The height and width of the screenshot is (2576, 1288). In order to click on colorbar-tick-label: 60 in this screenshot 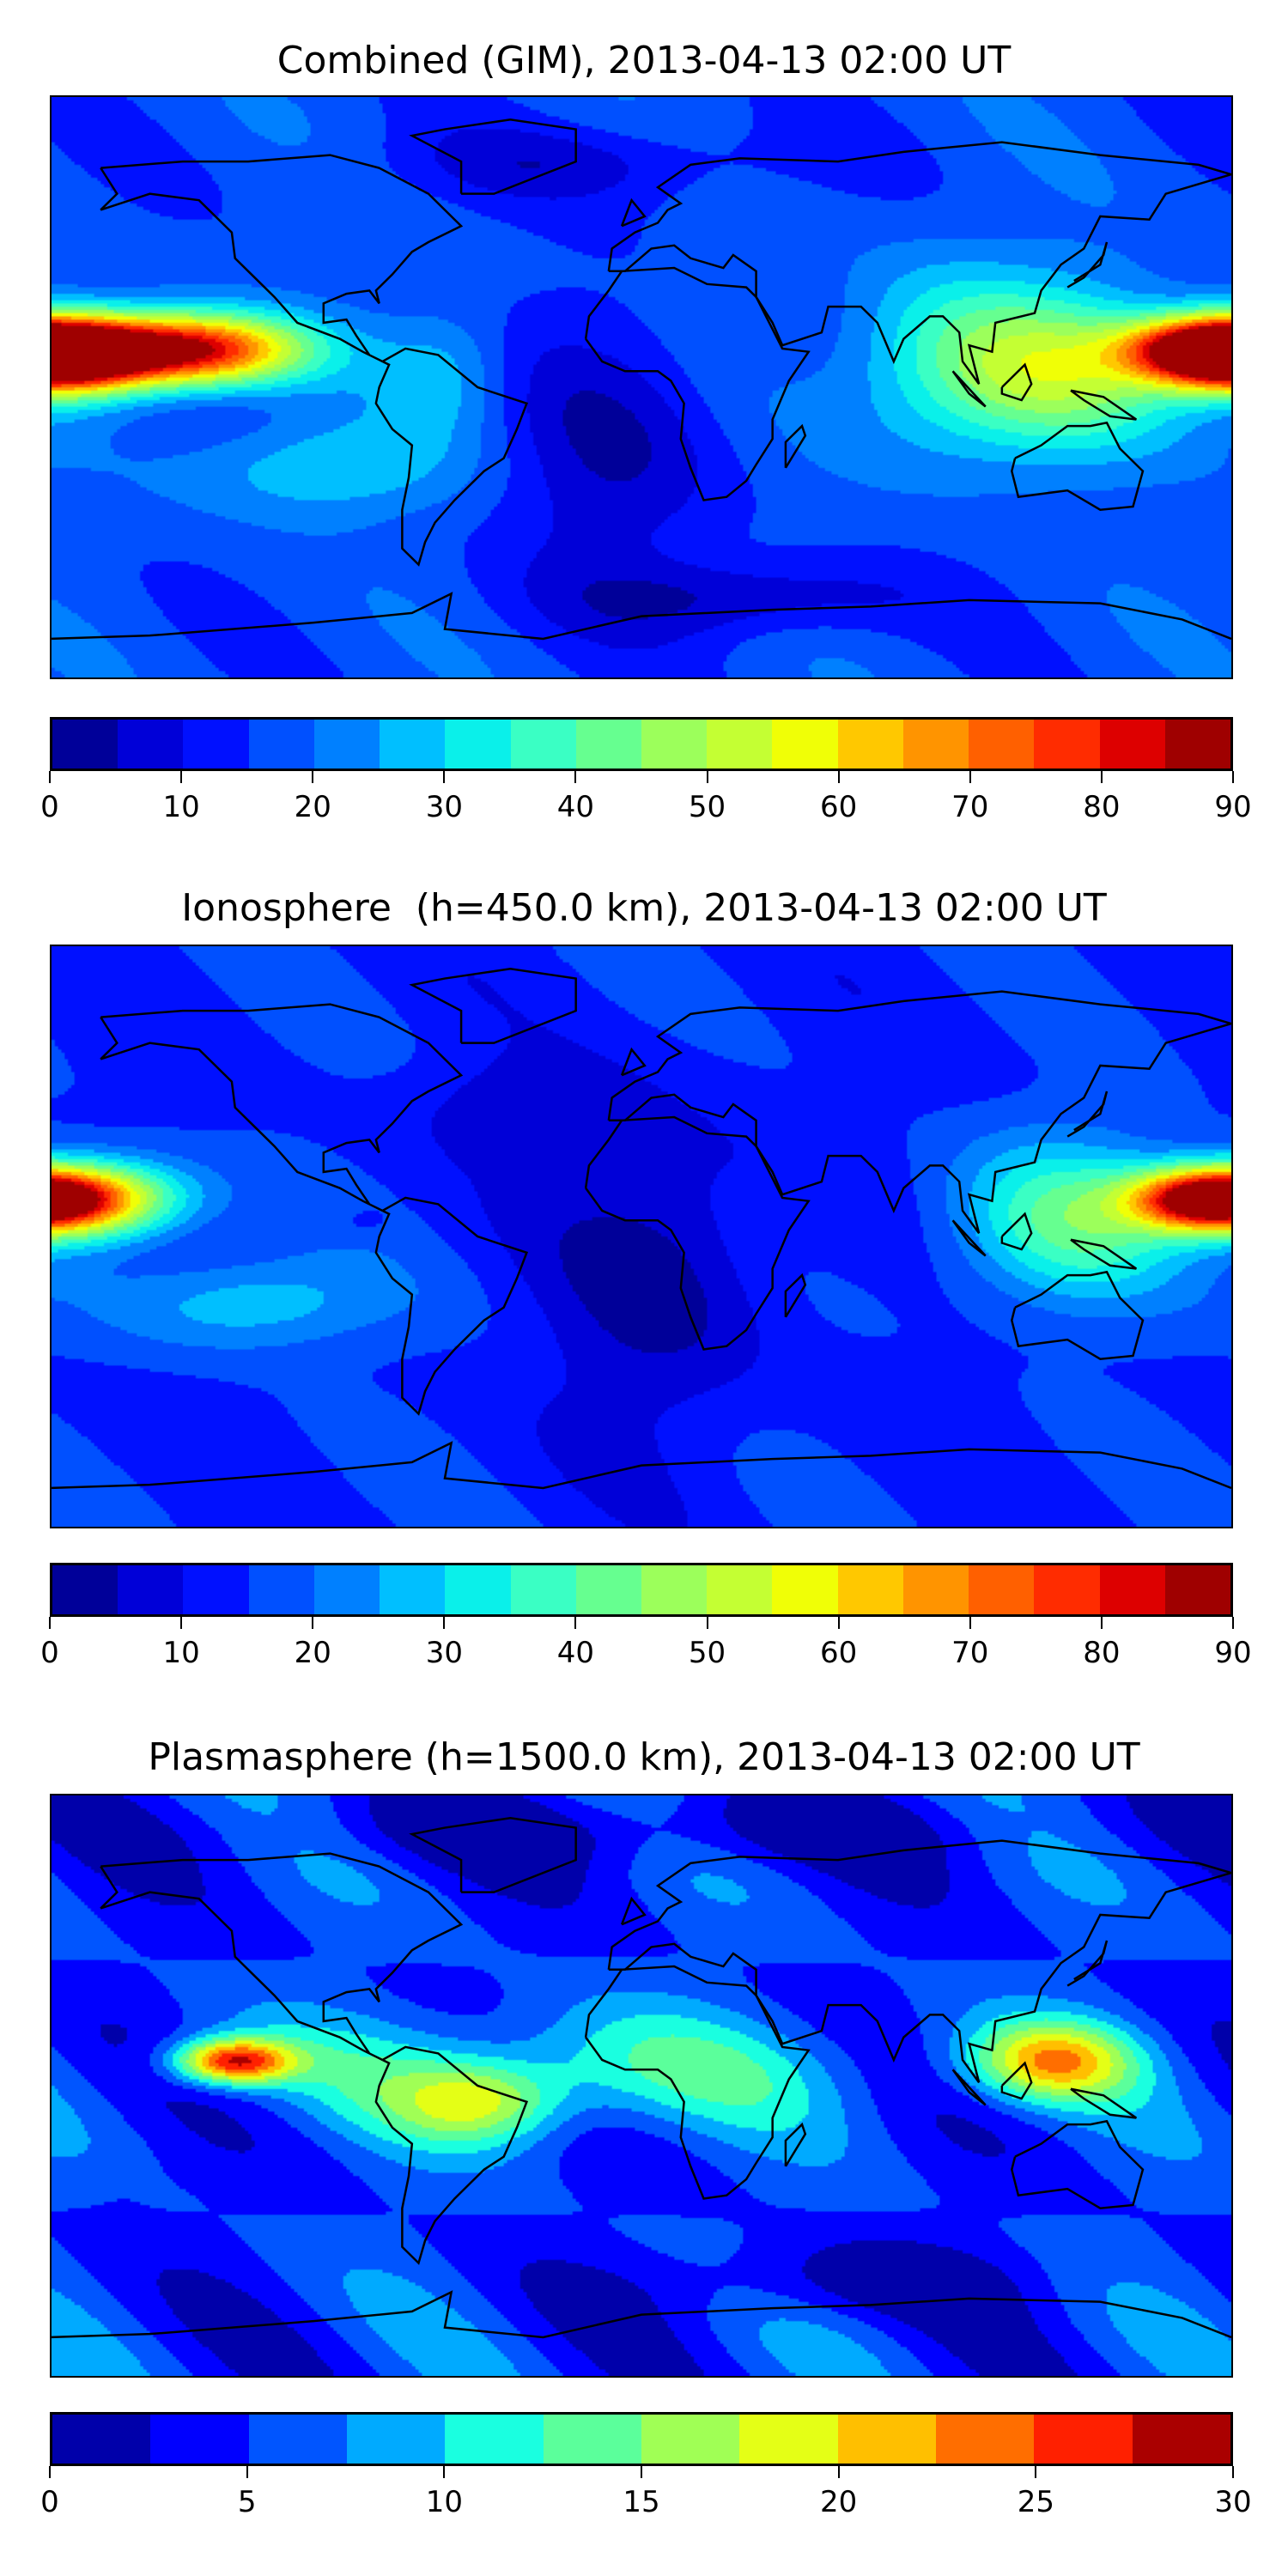, I will do `click(839, 1653)`.